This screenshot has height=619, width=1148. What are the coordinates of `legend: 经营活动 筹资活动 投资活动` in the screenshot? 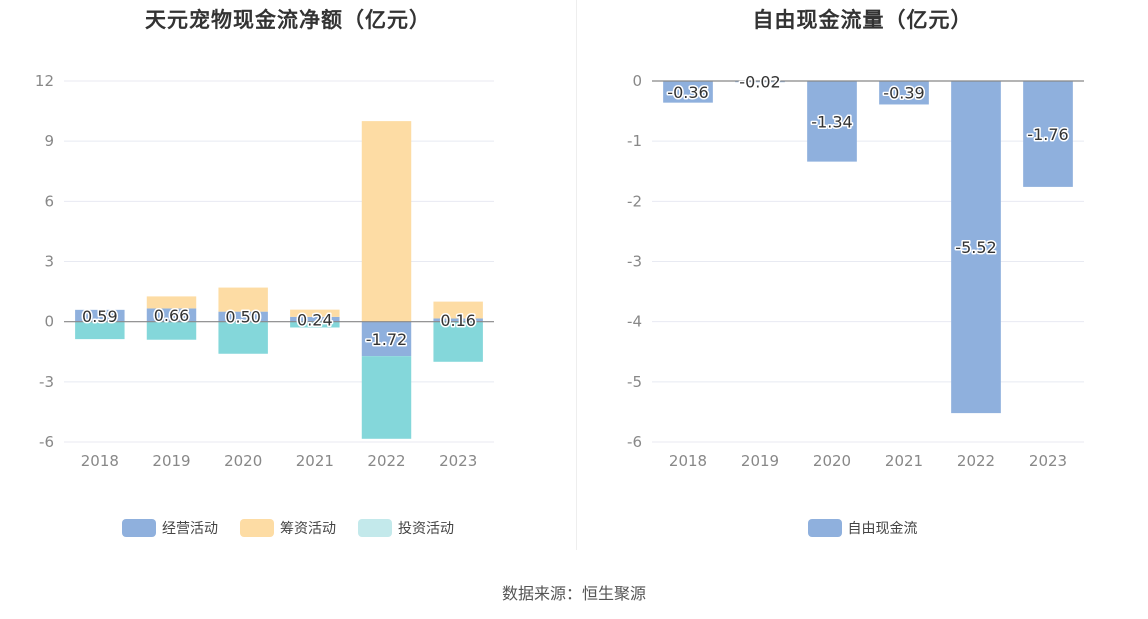 It's located at (288, 528).